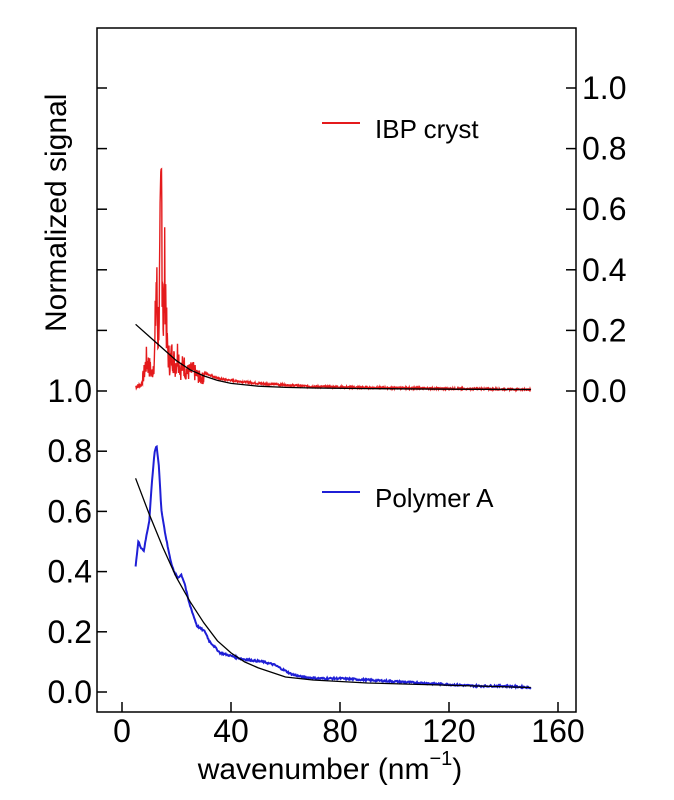 The height and width of the screenshot is (800, 674). I want to click on left-tick-label: 0.6, so click(70, 511).